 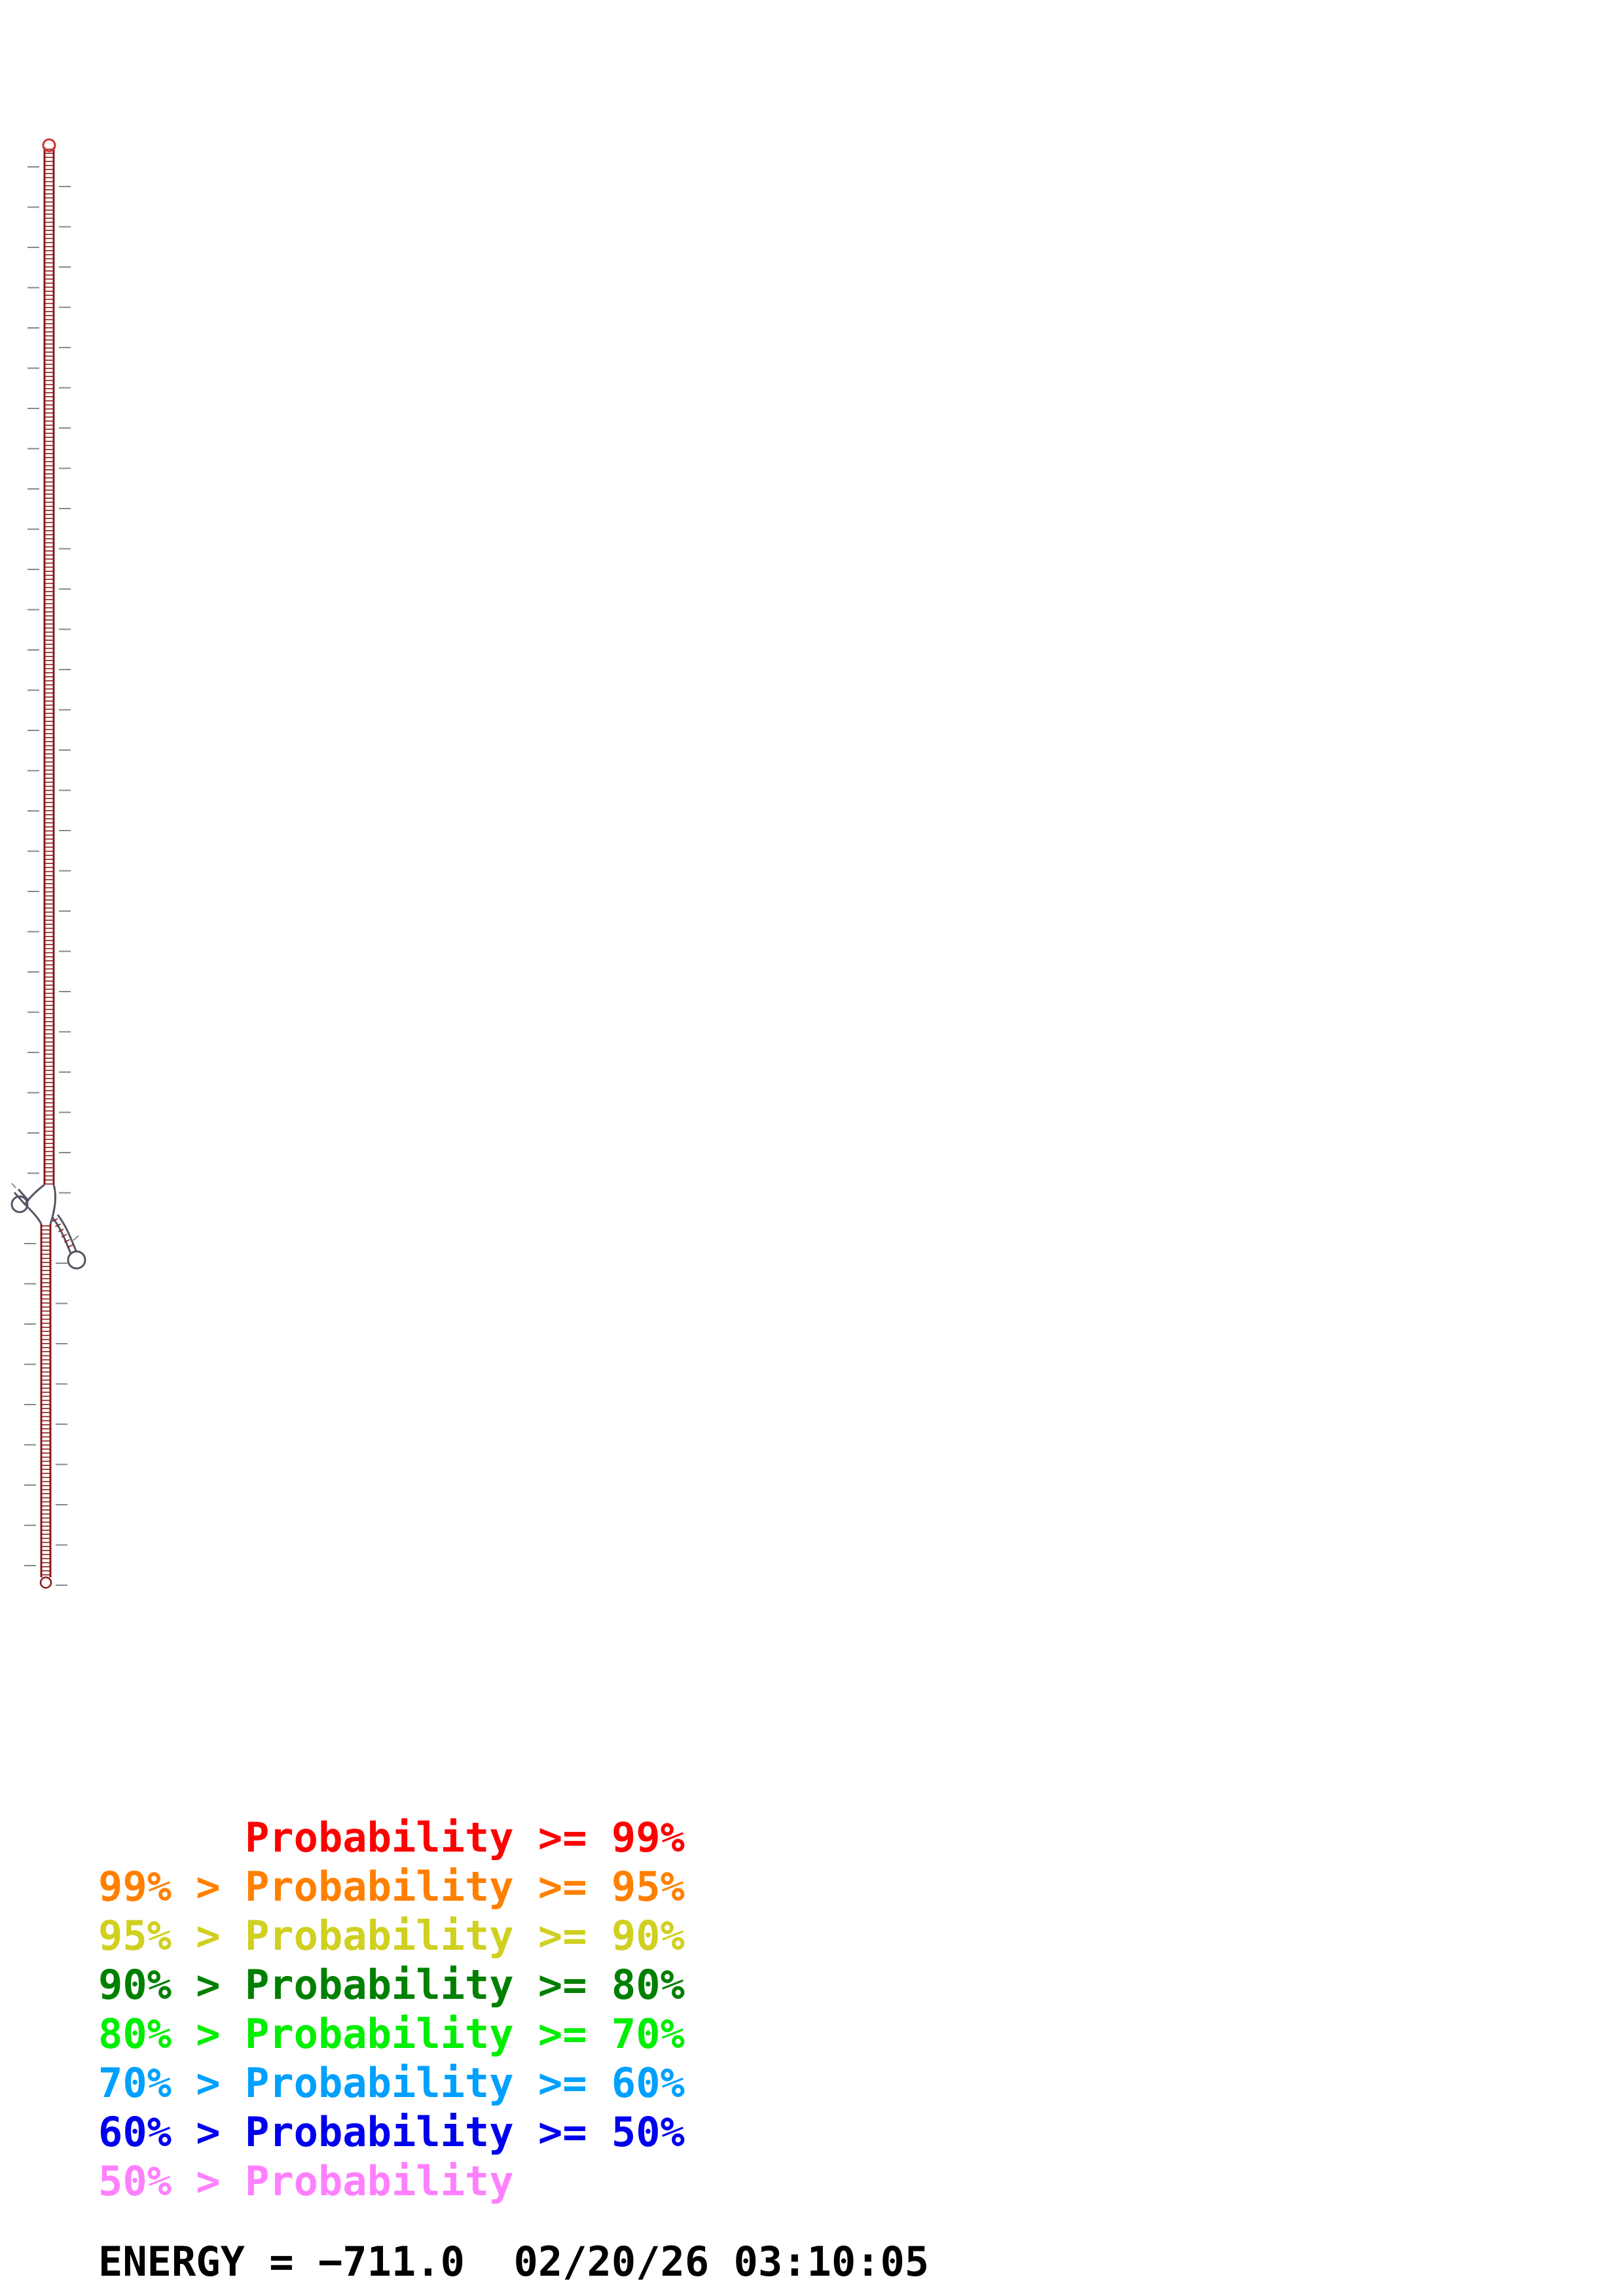 I want to click on lower-helix, so click(x=45, y=1407).